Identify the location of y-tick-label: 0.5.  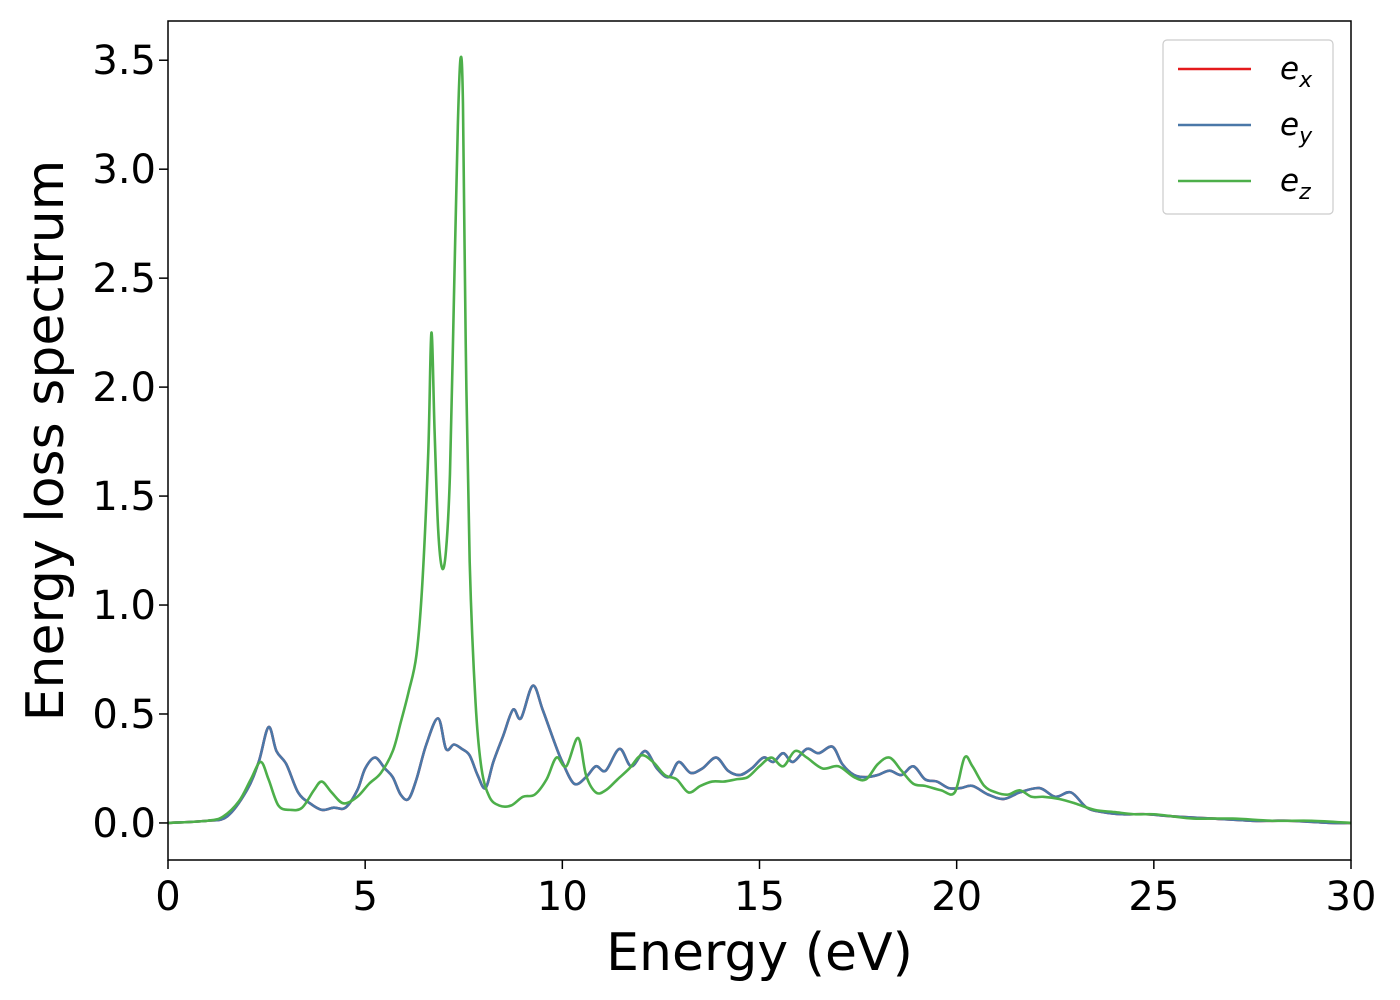
(124, 715).